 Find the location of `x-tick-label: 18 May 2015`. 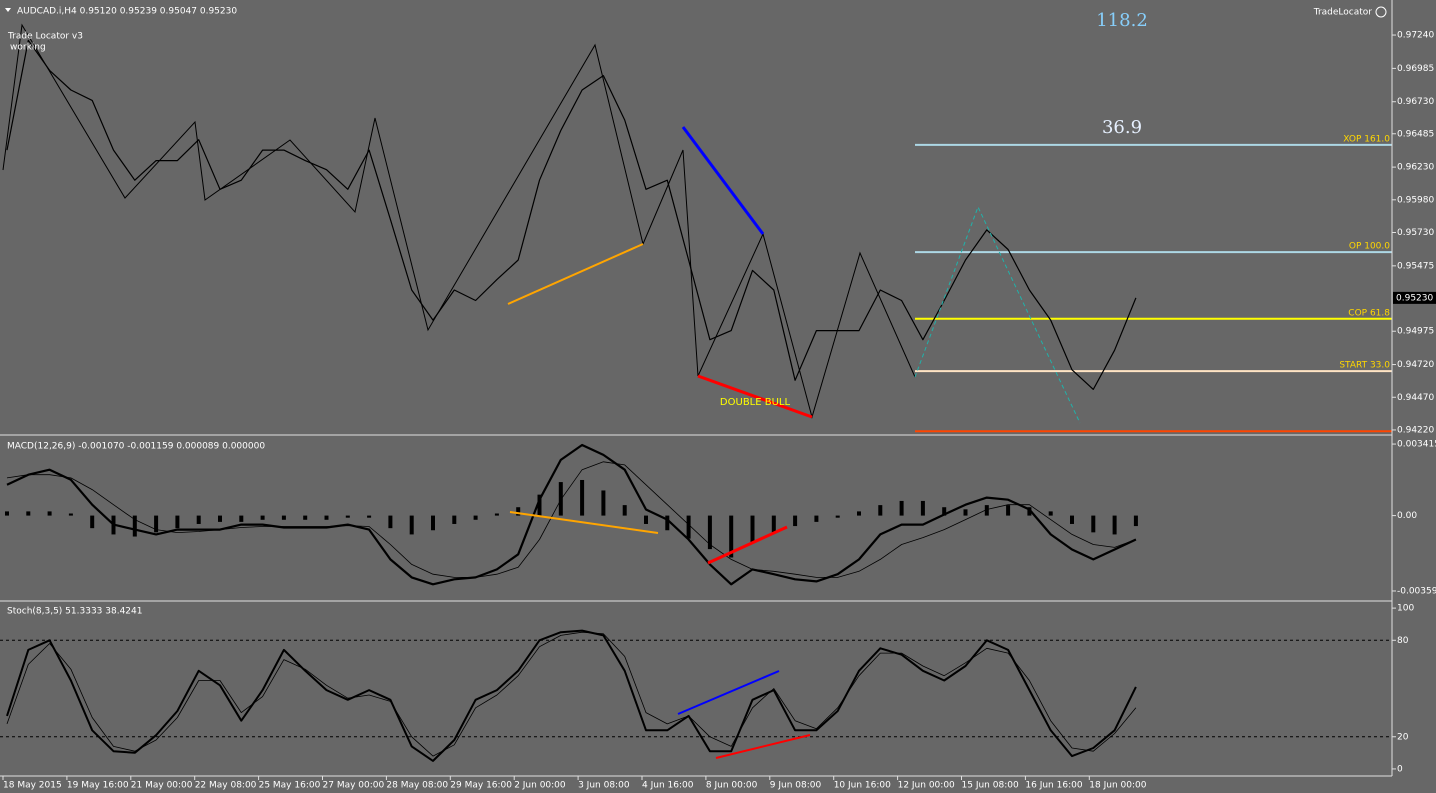

x-tick-label: 18 May 2015 is located at coordinates (32, 786).